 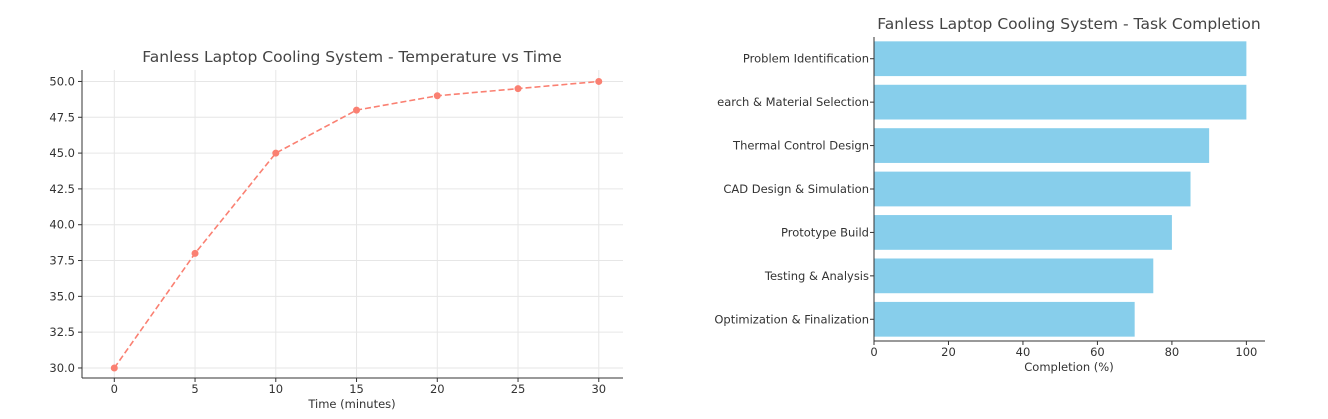 What do you see at coordinates (800, 146) in the screenshot?
I see `bar-chart-category-label: Thermal Control Design` at bounding box center [800, 146].